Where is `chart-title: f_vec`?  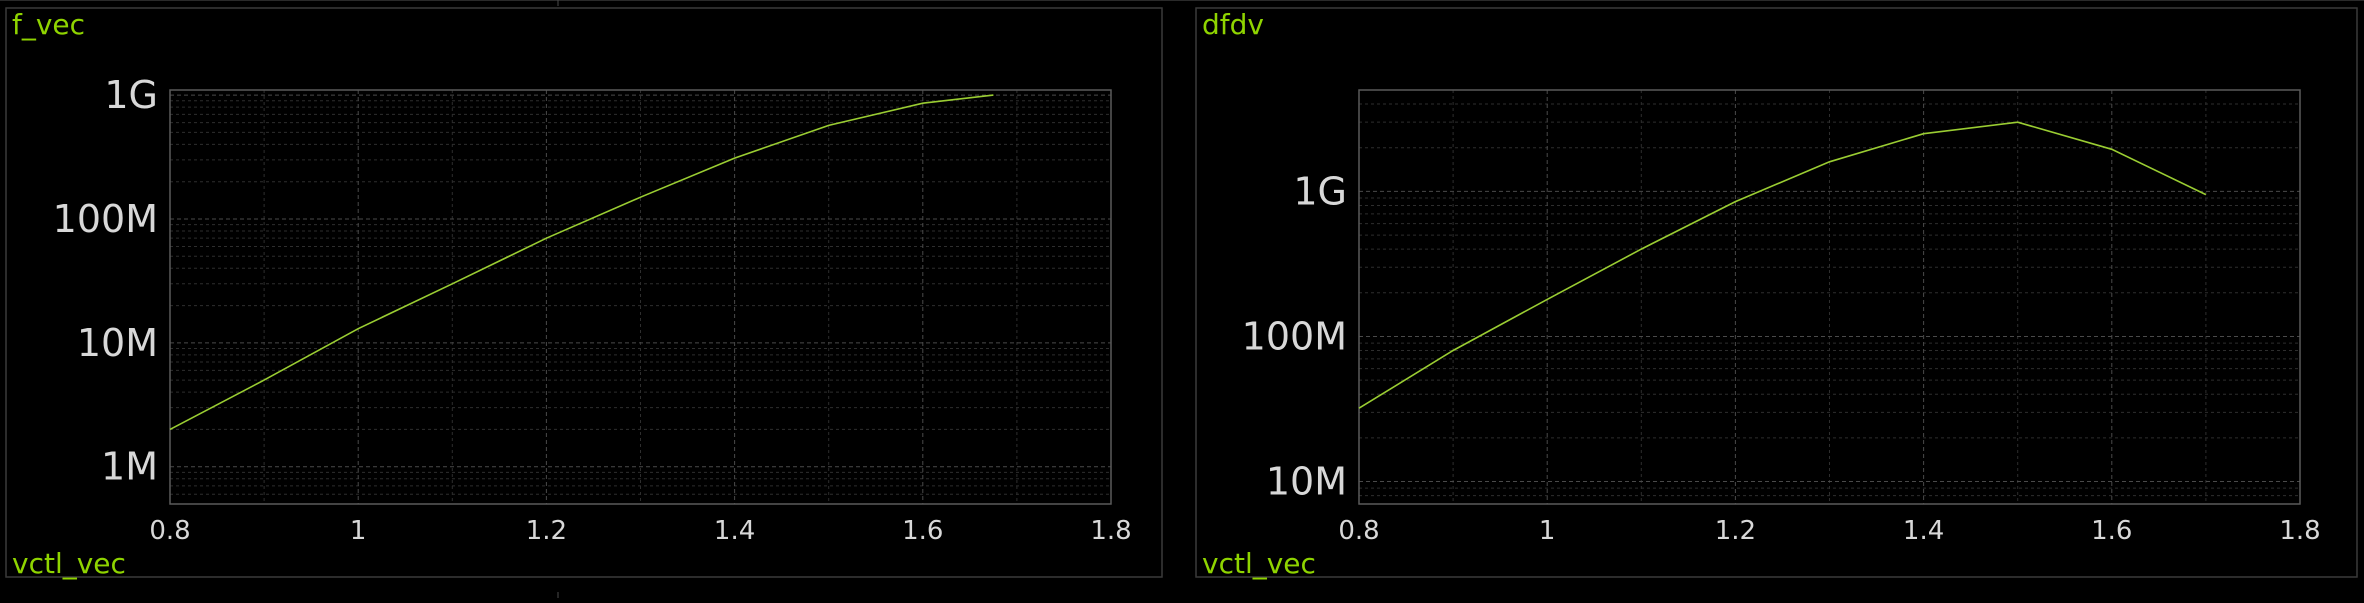 chart-title: f_vec is located at coordinates (48, 24).